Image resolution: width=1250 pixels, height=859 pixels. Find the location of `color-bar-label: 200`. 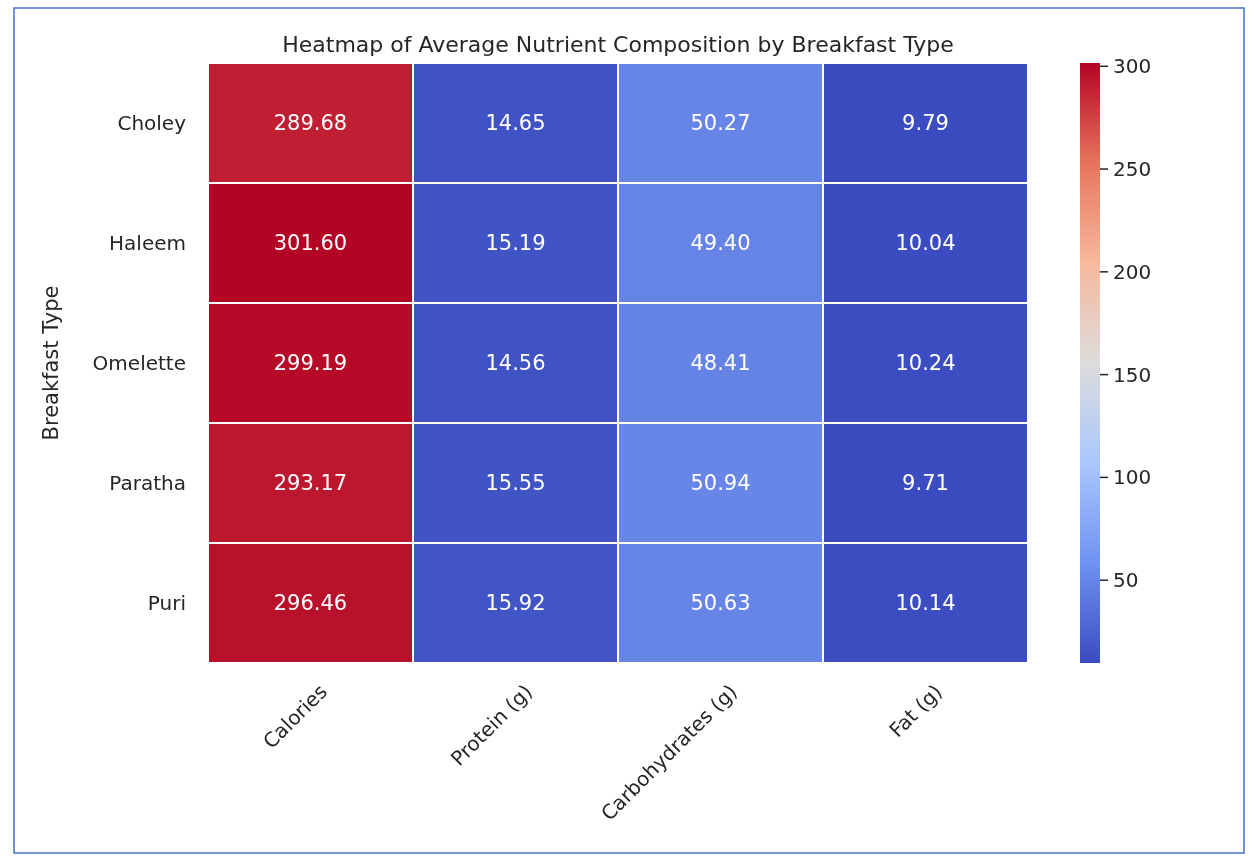

color-bar-label: 200 is located at coordinates (1132, 271).